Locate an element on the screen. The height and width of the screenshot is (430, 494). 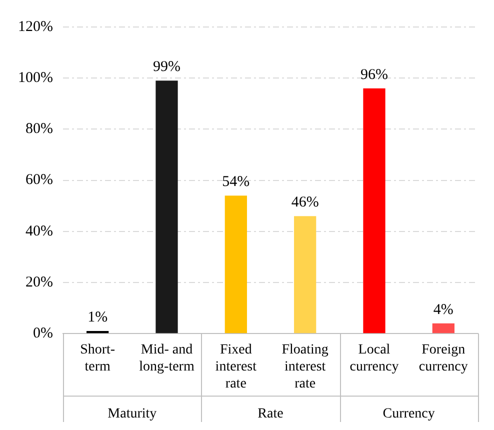
x-tick-label: Short-term is located at coordinates (98, 358).